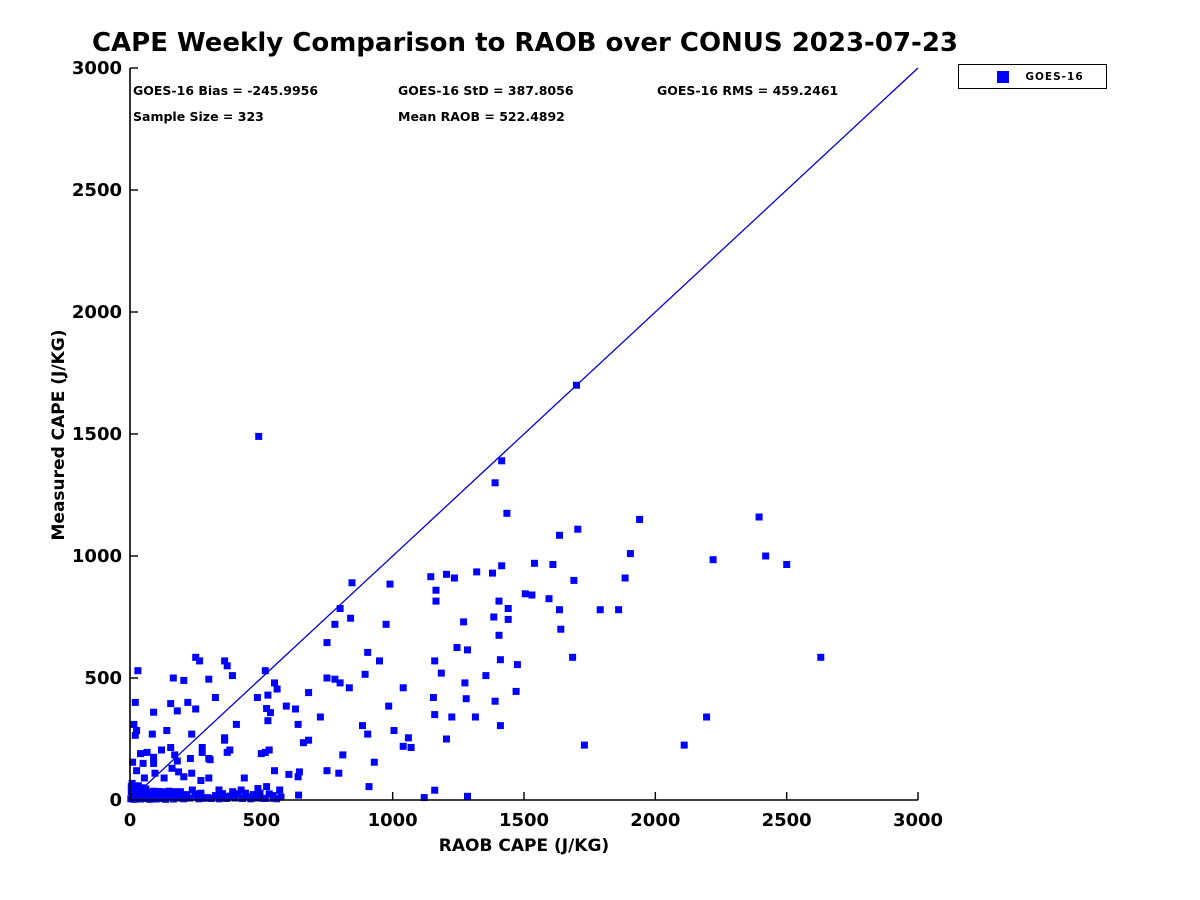 The width and height of the screenshot is (1200, 900). Describe the element at coordinates (1003, 76) in the screenshot. I see `legend-marker-icon` at that location.